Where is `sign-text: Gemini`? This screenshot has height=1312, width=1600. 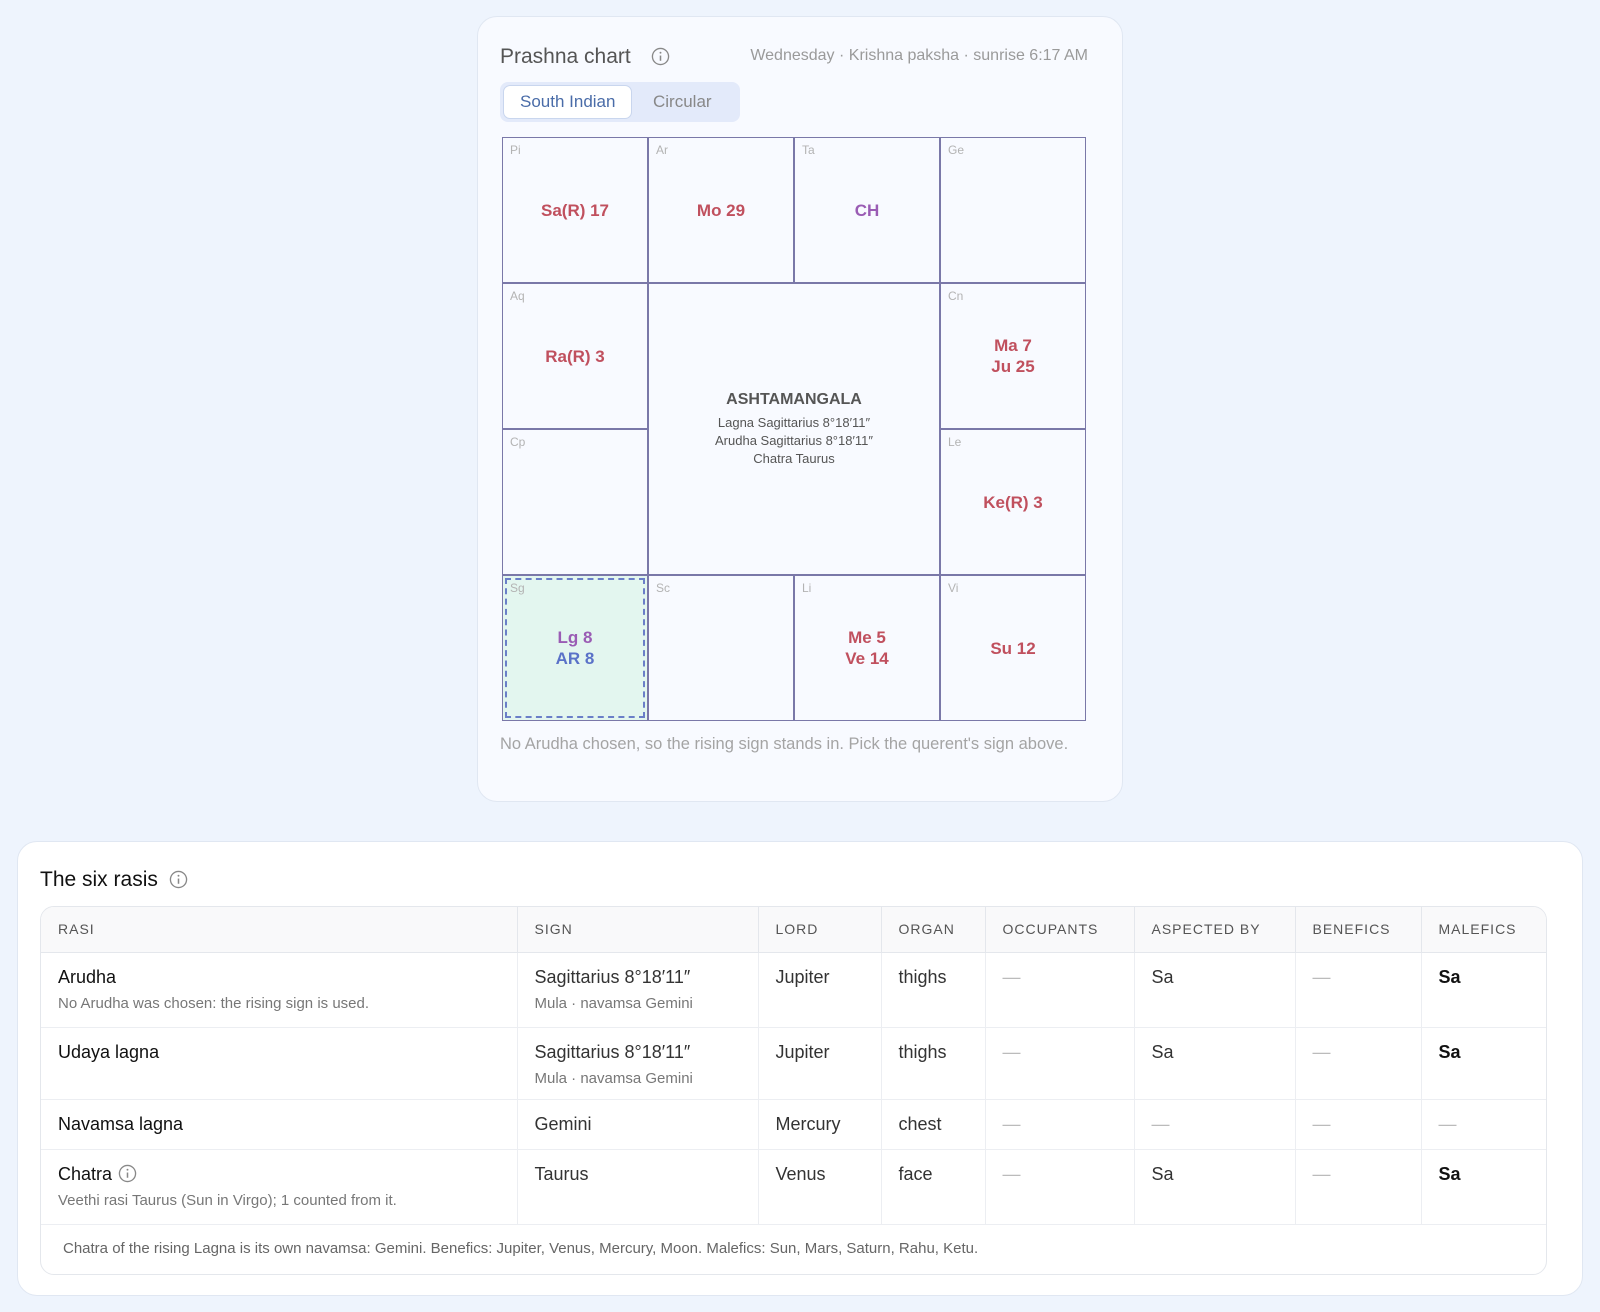 sign-text: Gemini is located at coordinates (563, 1123).